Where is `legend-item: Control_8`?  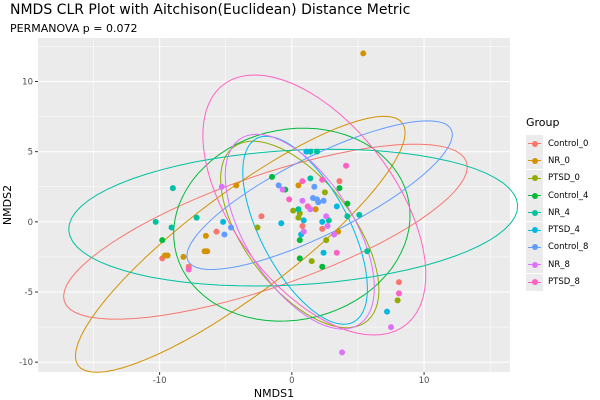 legend-item: Control_8 is located at coordinates (557, 247).